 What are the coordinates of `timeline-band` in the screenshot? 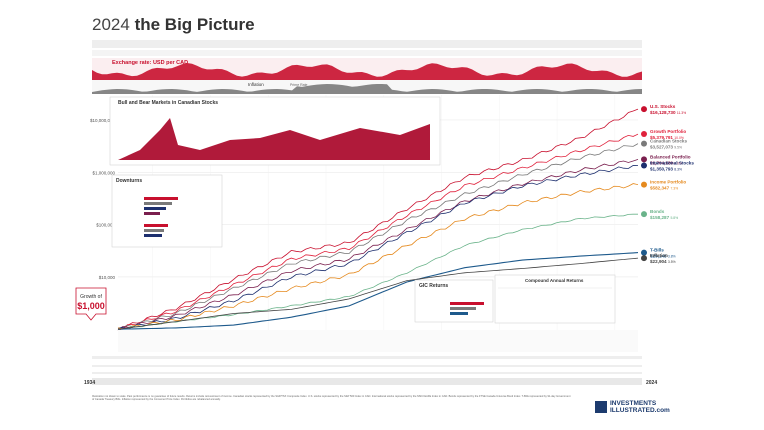 It's located at (367, 44).